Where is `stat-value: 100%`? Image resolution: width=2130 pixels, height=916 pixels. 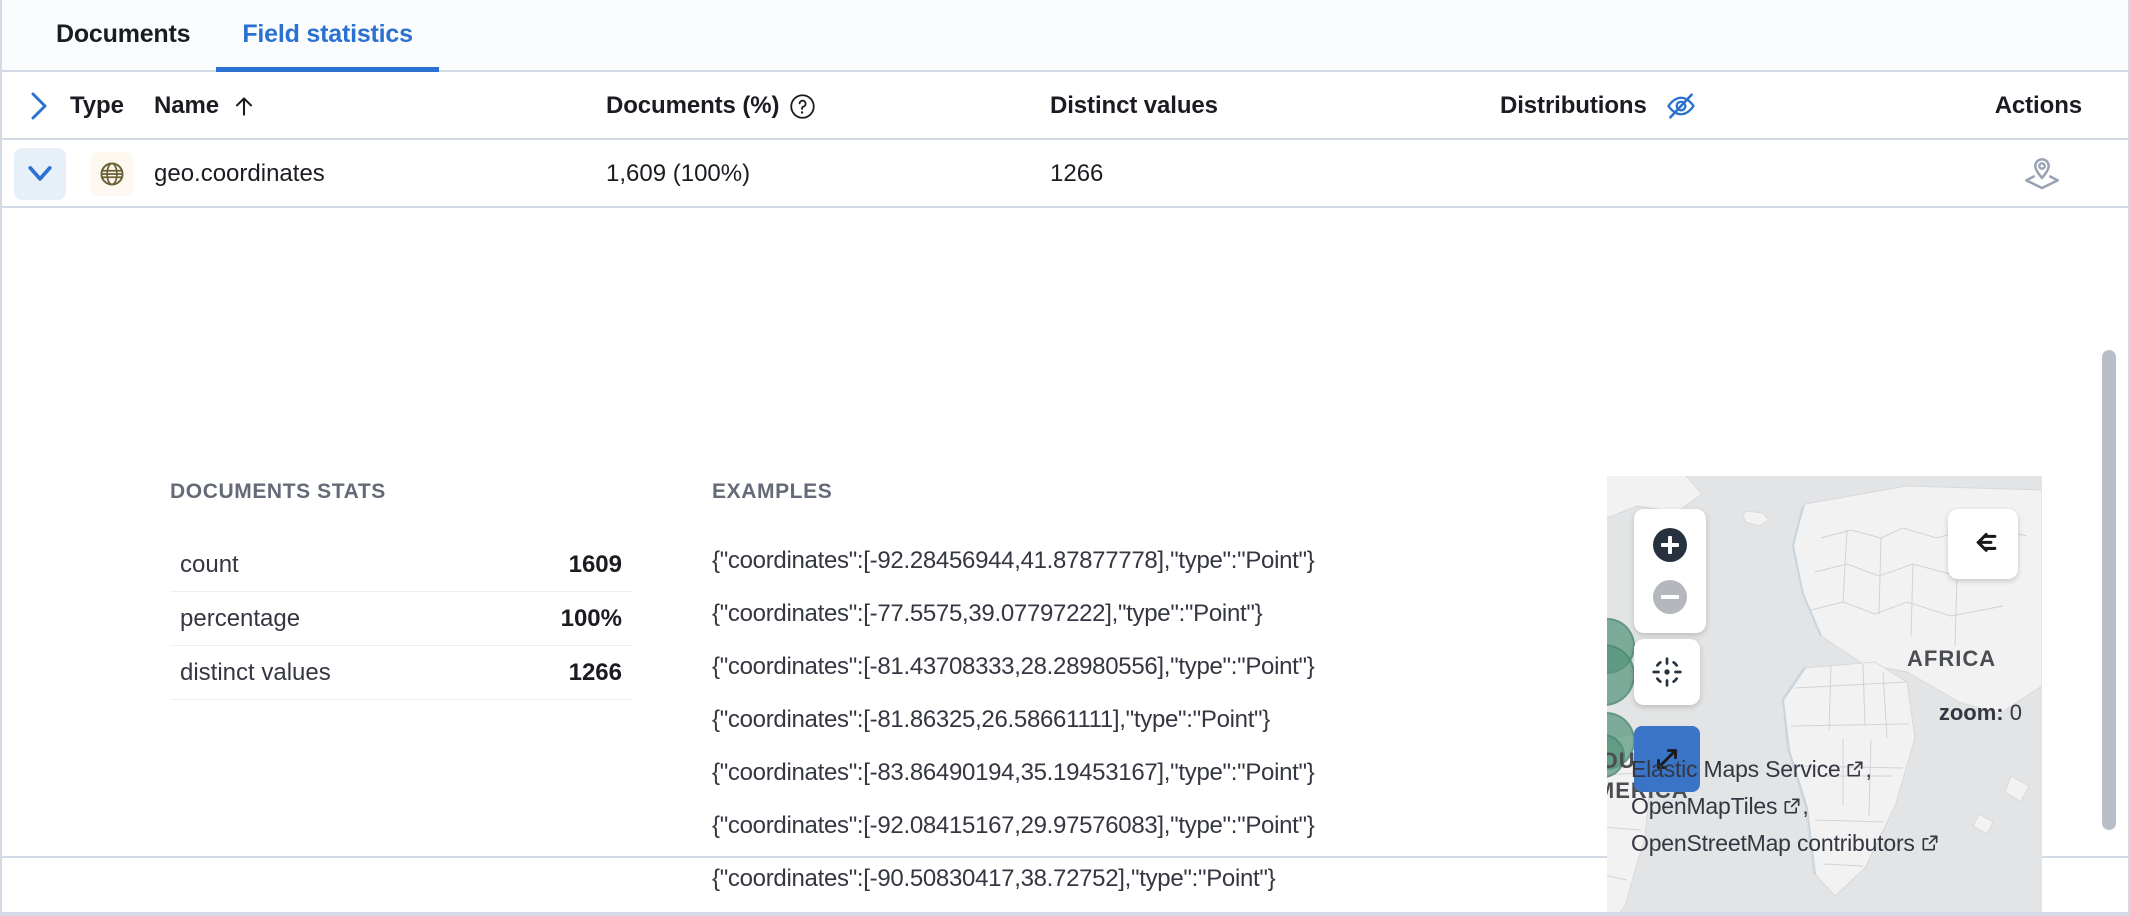 stat-value: 100% is located at coordinates (591, 618).